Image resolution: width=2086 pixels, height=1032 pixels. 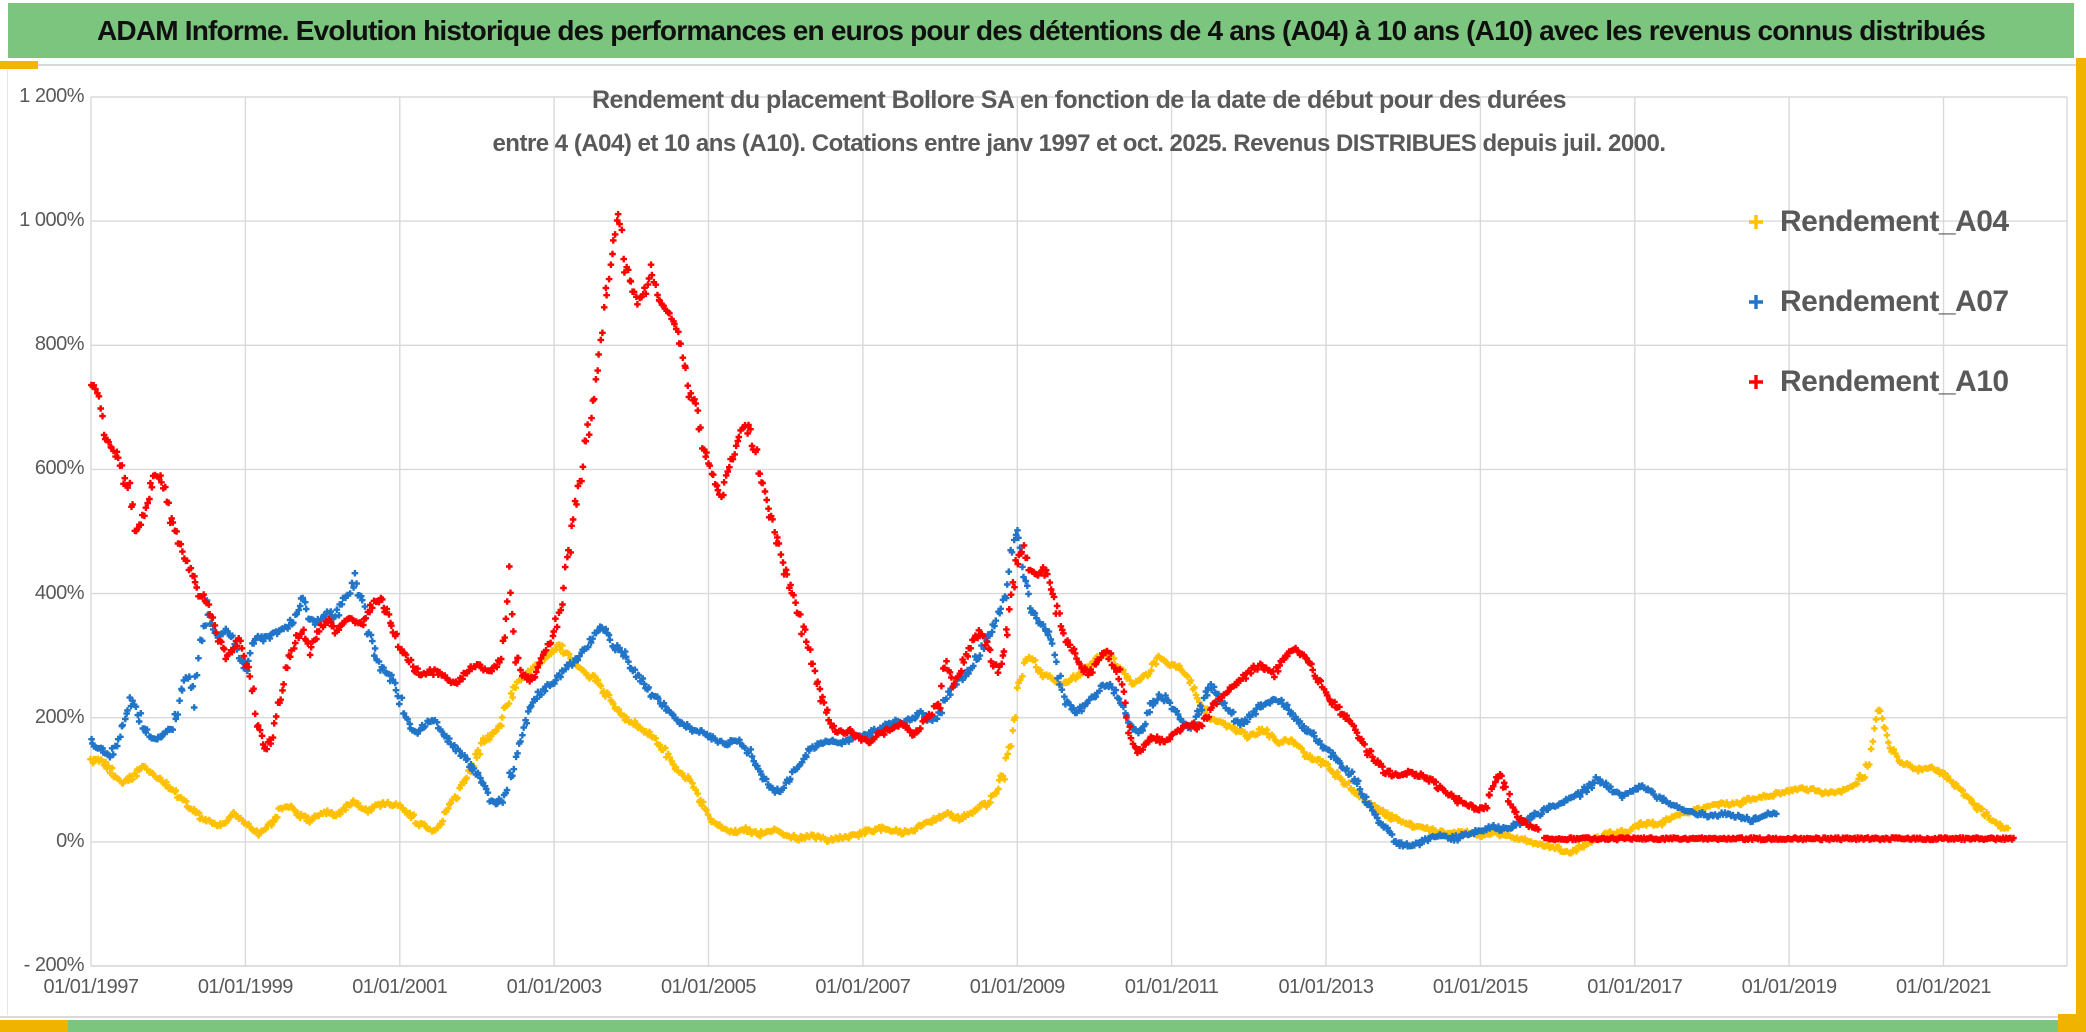 I want to click on x-axis-tick-label: 01/01/2009, so click(x=1017, y=987).